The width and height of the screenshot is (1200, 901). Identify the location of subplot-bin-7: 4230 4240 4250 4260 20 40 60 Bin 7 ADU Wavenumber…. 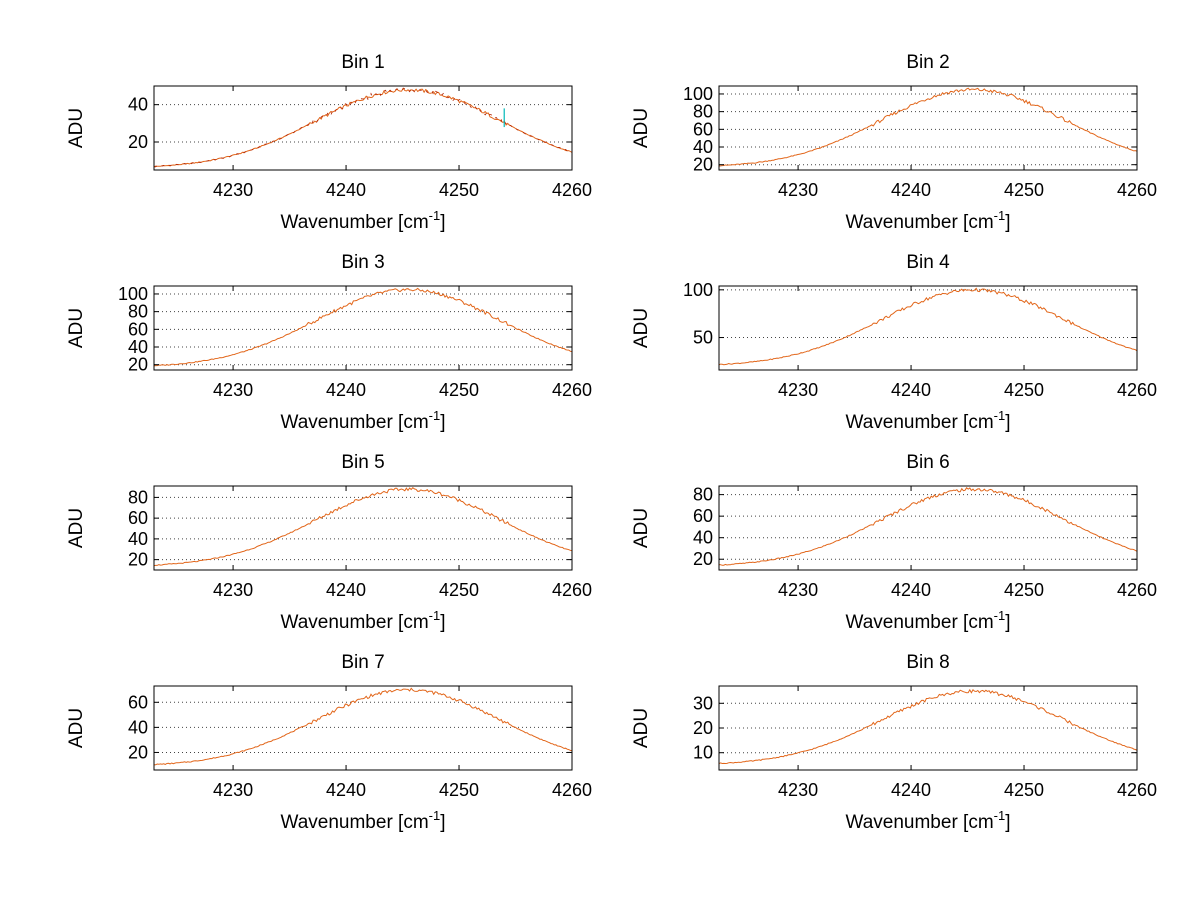
(324, 736).